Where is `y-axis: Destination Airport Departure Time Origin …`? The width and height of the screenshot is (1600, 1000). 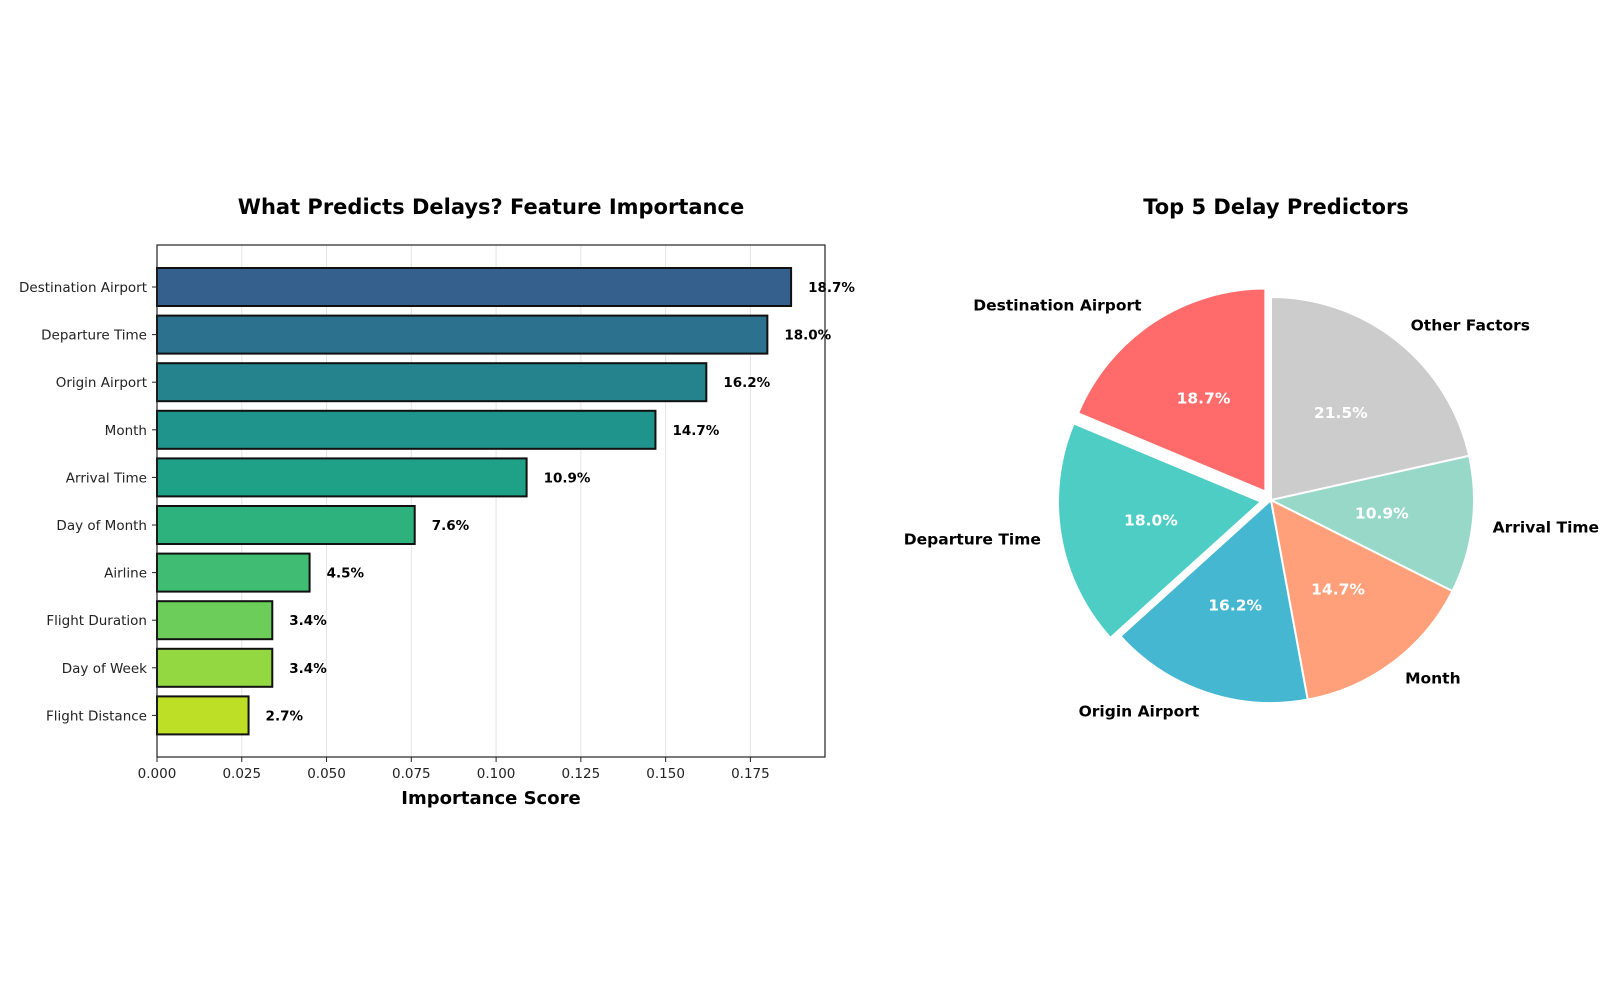
y-axis: Destination Airport Departure Time Origin … is located at coordinates (88, 502).